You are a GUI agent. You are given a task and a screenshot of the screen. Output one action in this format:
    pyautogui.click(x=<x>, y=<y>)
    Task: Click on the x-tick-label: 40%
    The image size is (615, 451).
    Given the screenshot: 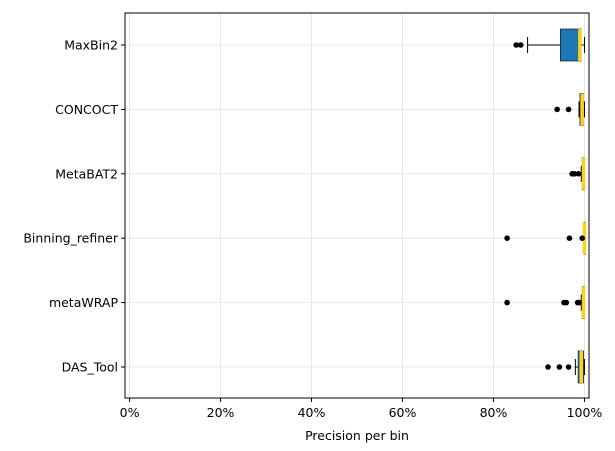 What is the action you would take?
    pyautogui.click(x=312, y=412)
    